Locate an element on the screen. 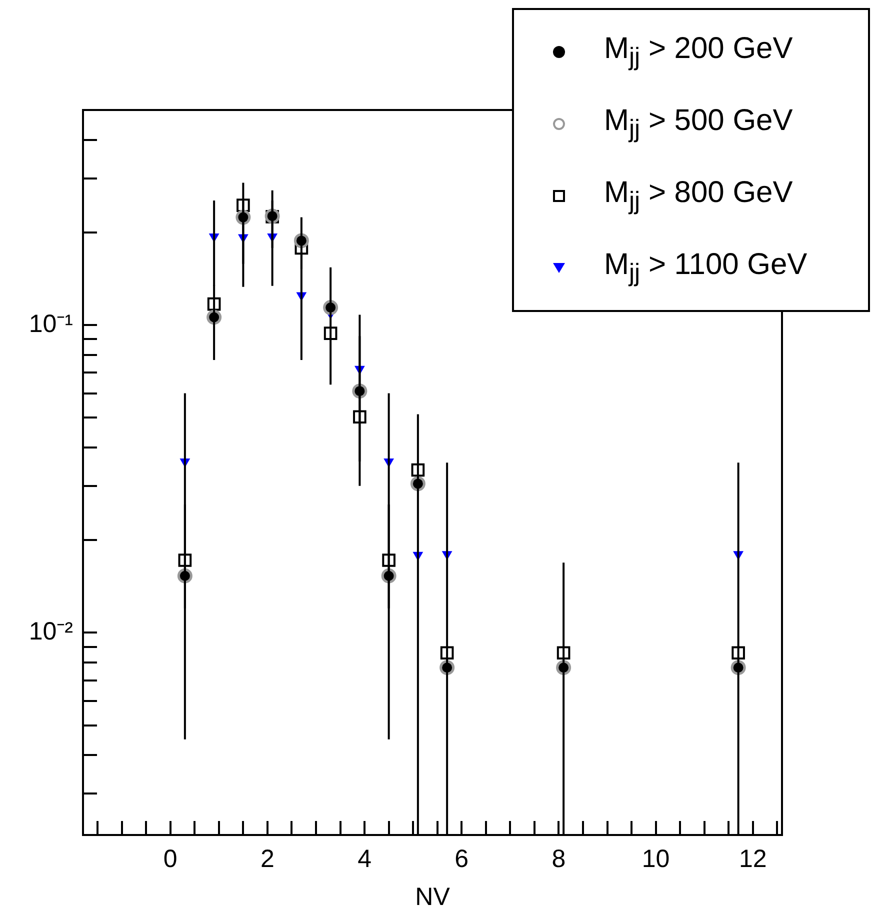  legend-label: M$_{jj}$ > 800 GeV is located at coordinates (698, 196).